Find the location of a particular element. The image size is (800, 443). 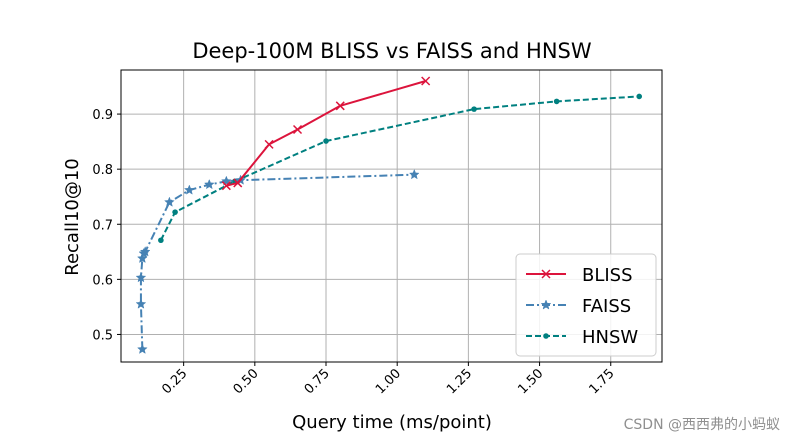

x-tick-label: 1.25 is located at coordinates (459, 381).